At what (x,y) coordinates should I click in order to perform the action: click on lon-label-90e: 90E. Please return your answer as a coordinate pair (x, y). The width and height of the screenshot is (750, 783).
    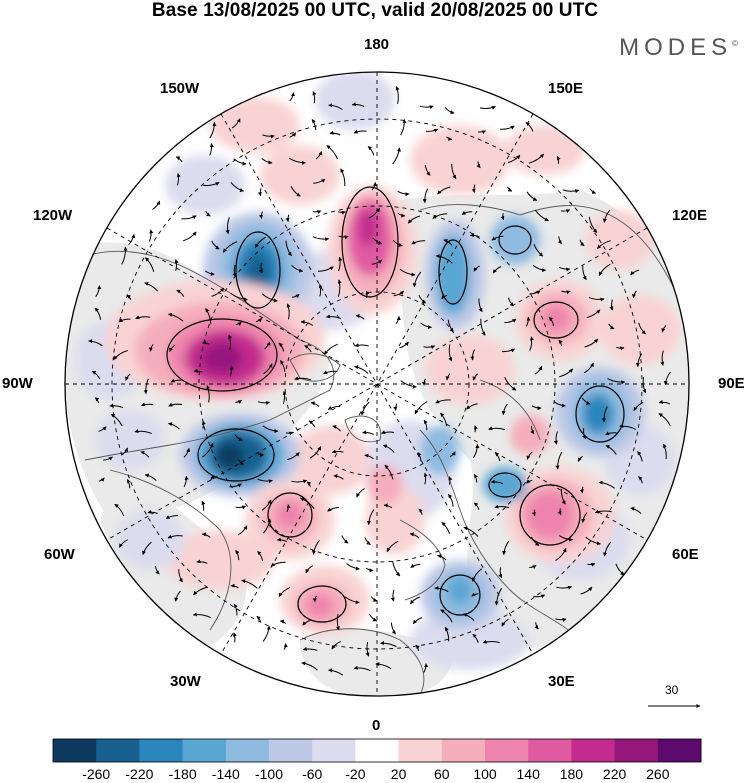
    Looking at the image, I should click on (731, 383).